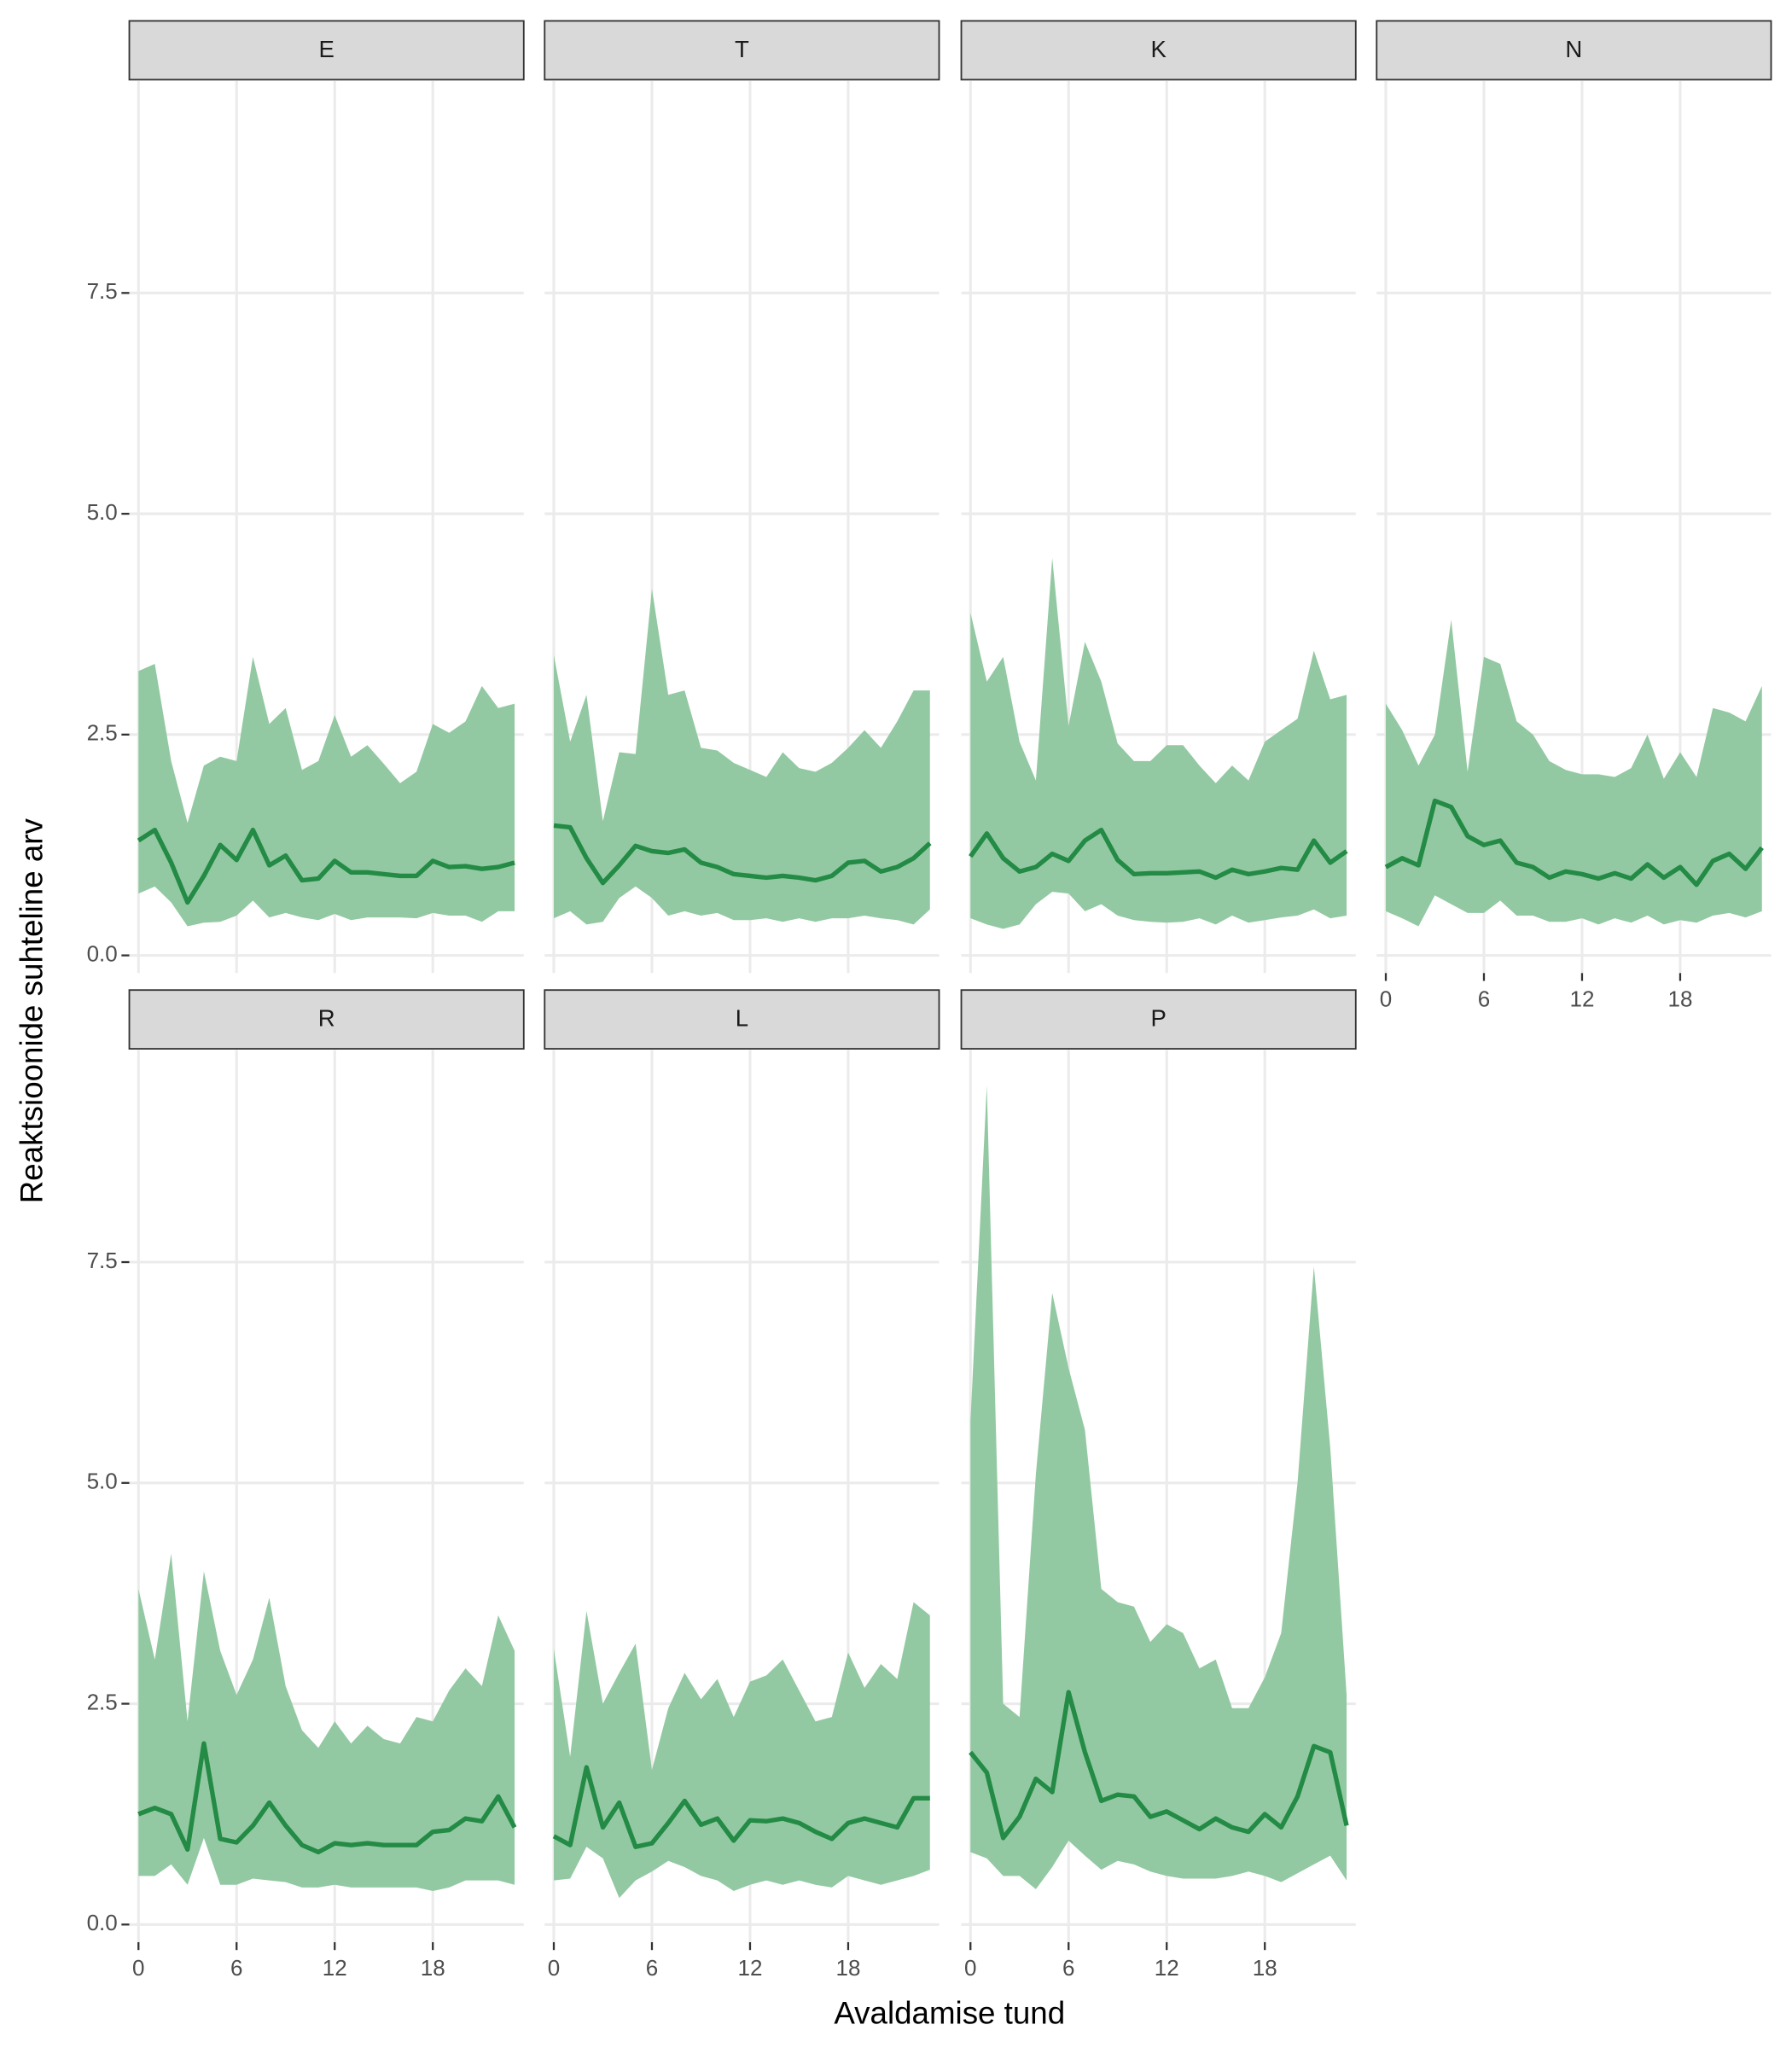 This screenshot has height=2048, width=1792. I want to click on strip-label: E, so click(326, 49).